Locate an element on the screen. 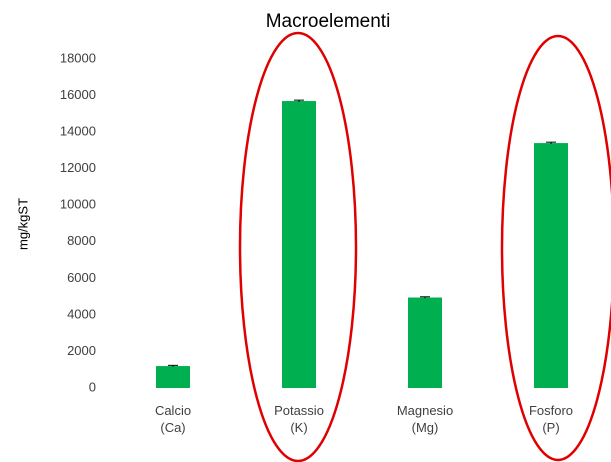 This screenshot has width=611, height=462. y-tick-label: 14000 is located at coordinates (78, 131).